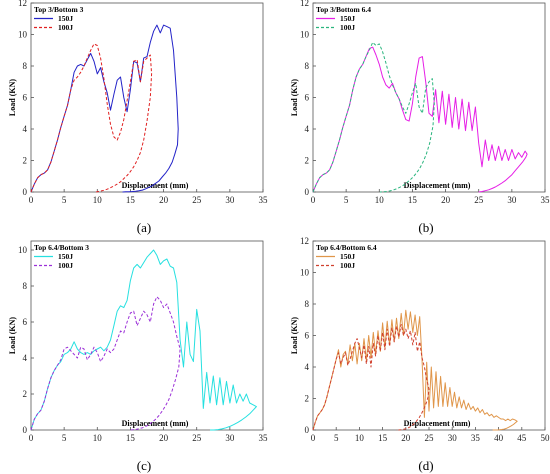 This screenshot has height=474, width=550. Describe the element at coordinates (61, 247) in the screenshot. I see `legend-title: Top 6.4/Bottom 3` at that location.